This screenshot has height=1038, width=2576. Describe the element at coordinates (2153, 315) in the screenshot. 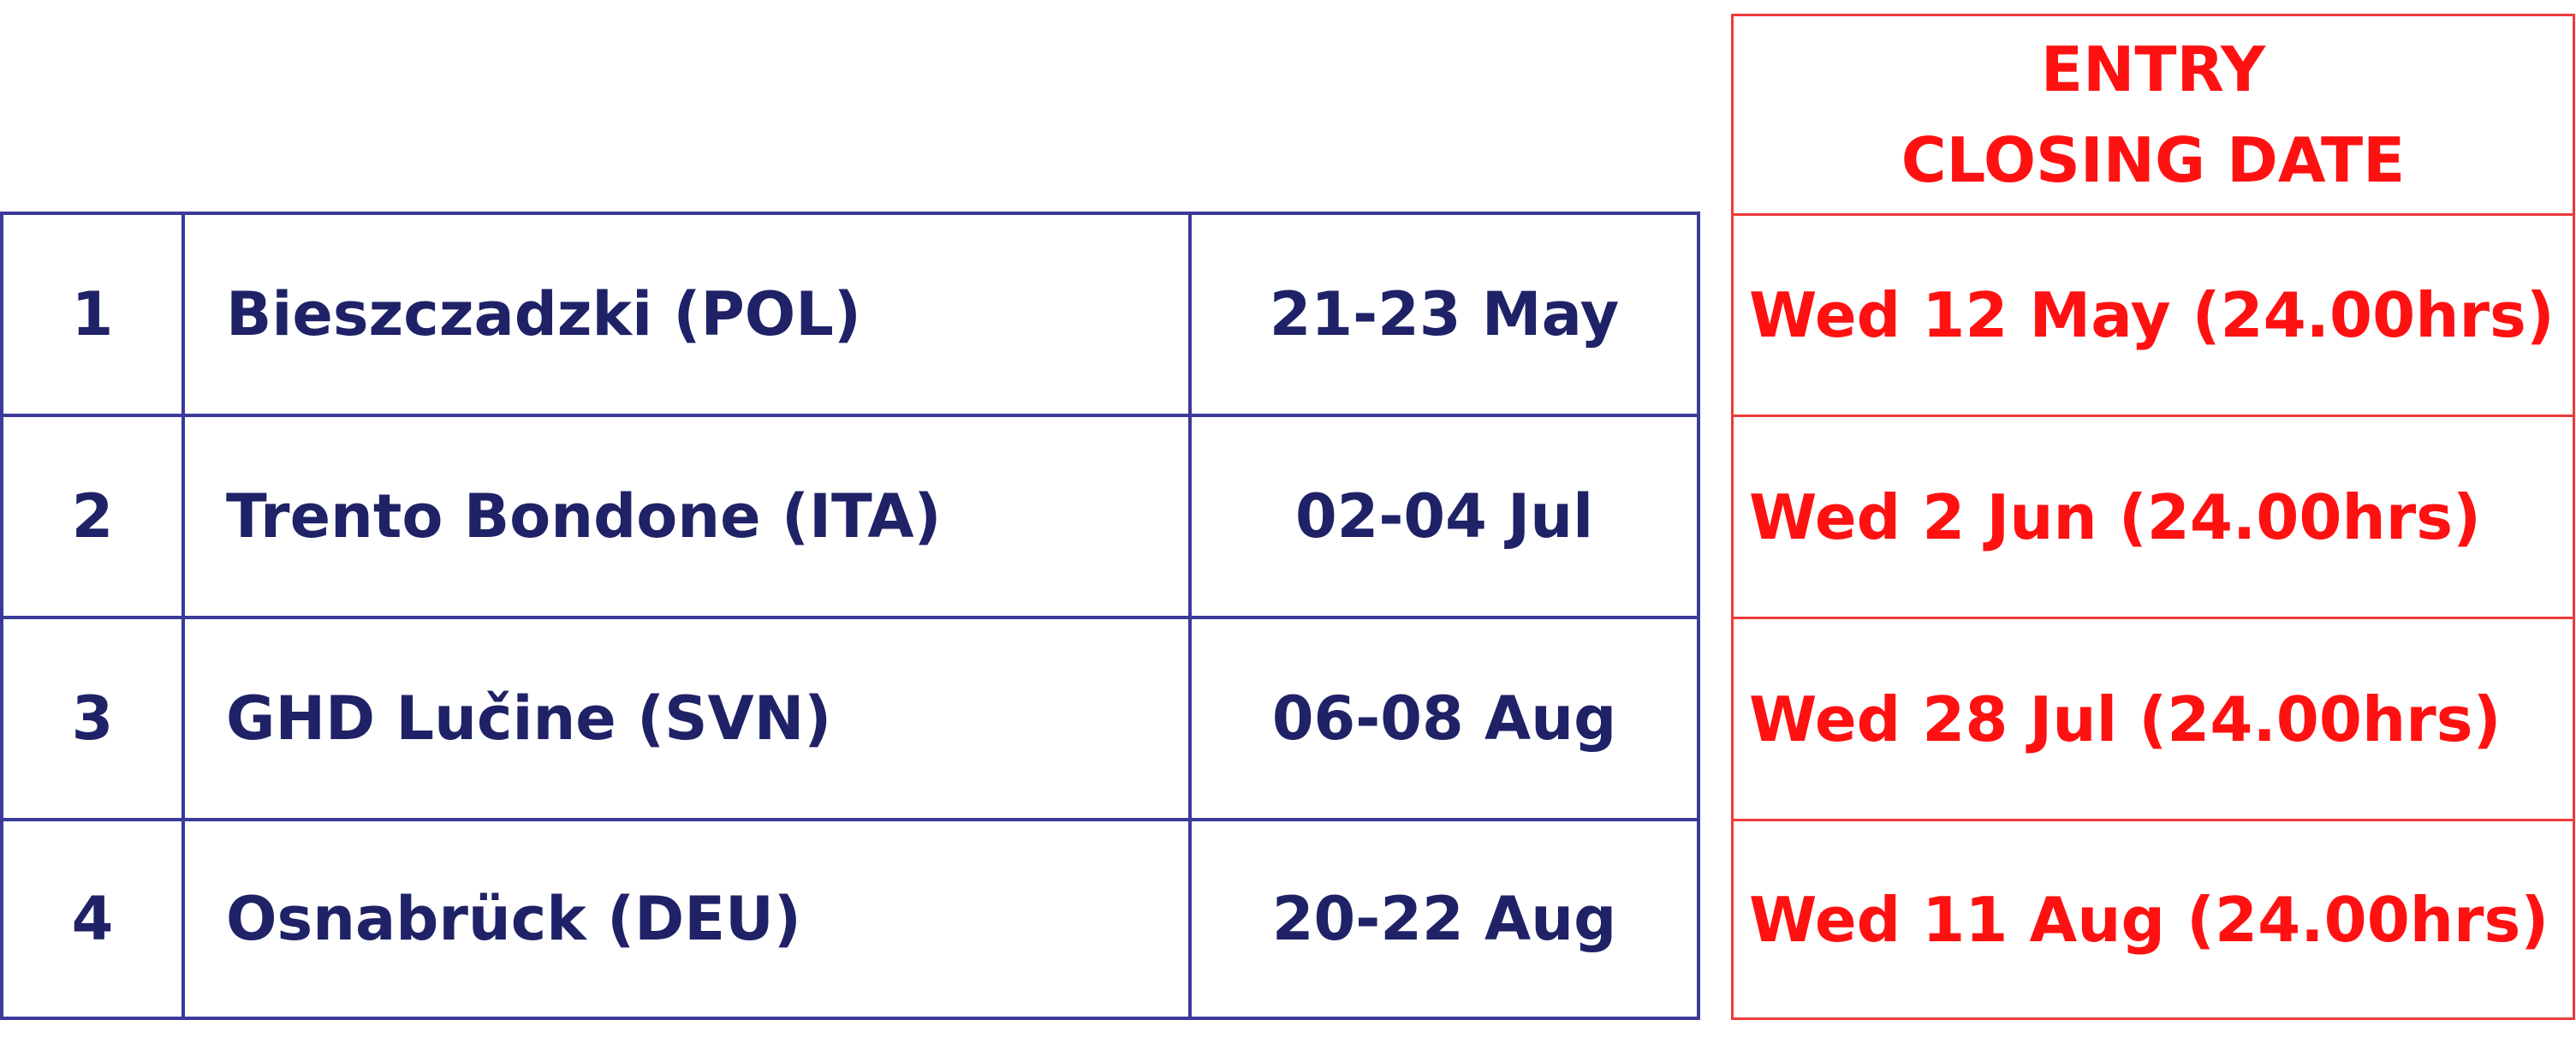

I see `closing-date: Wed 12 May (24.00hrs)` at that location.